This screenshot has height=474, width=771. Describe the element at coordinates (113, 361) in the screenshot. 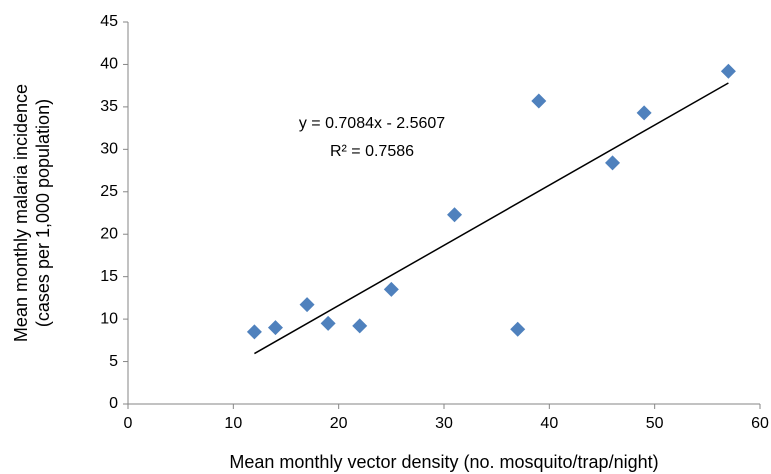

I see `y-tick-label: 5` at that location.